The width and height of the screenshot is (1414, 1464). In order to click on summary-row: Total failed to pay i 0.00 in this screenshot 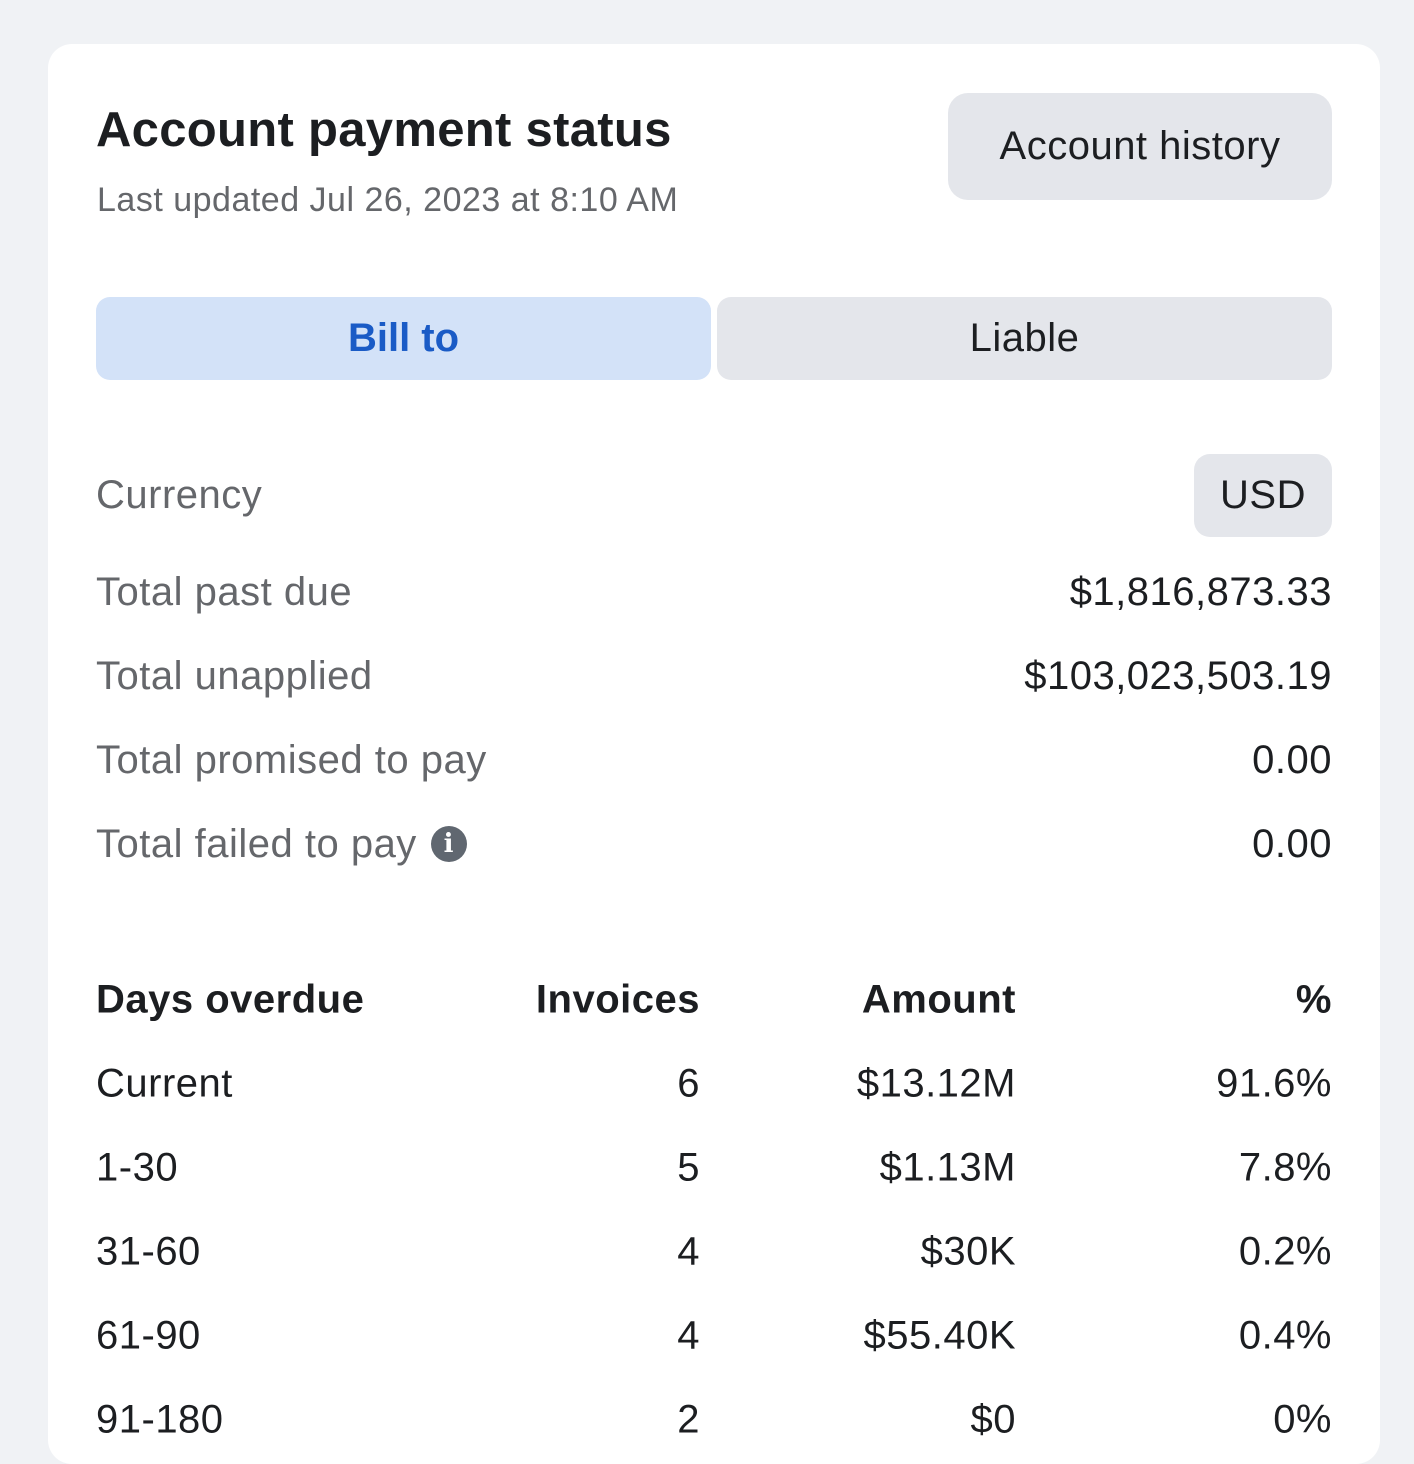, I will do `click(714, 844)`.